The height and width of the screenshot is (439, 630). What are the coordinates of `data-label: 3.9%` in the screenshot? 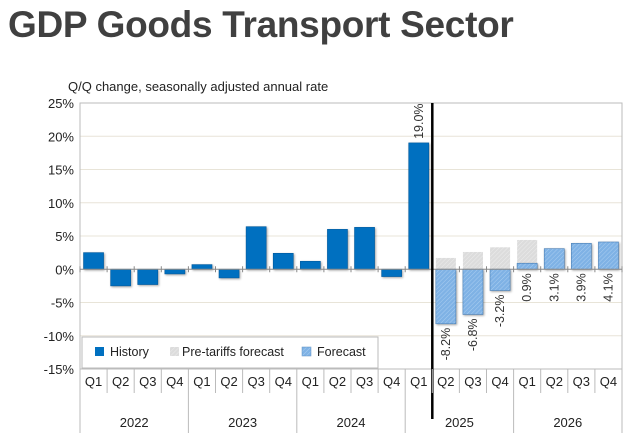 It's located at (581, 287).